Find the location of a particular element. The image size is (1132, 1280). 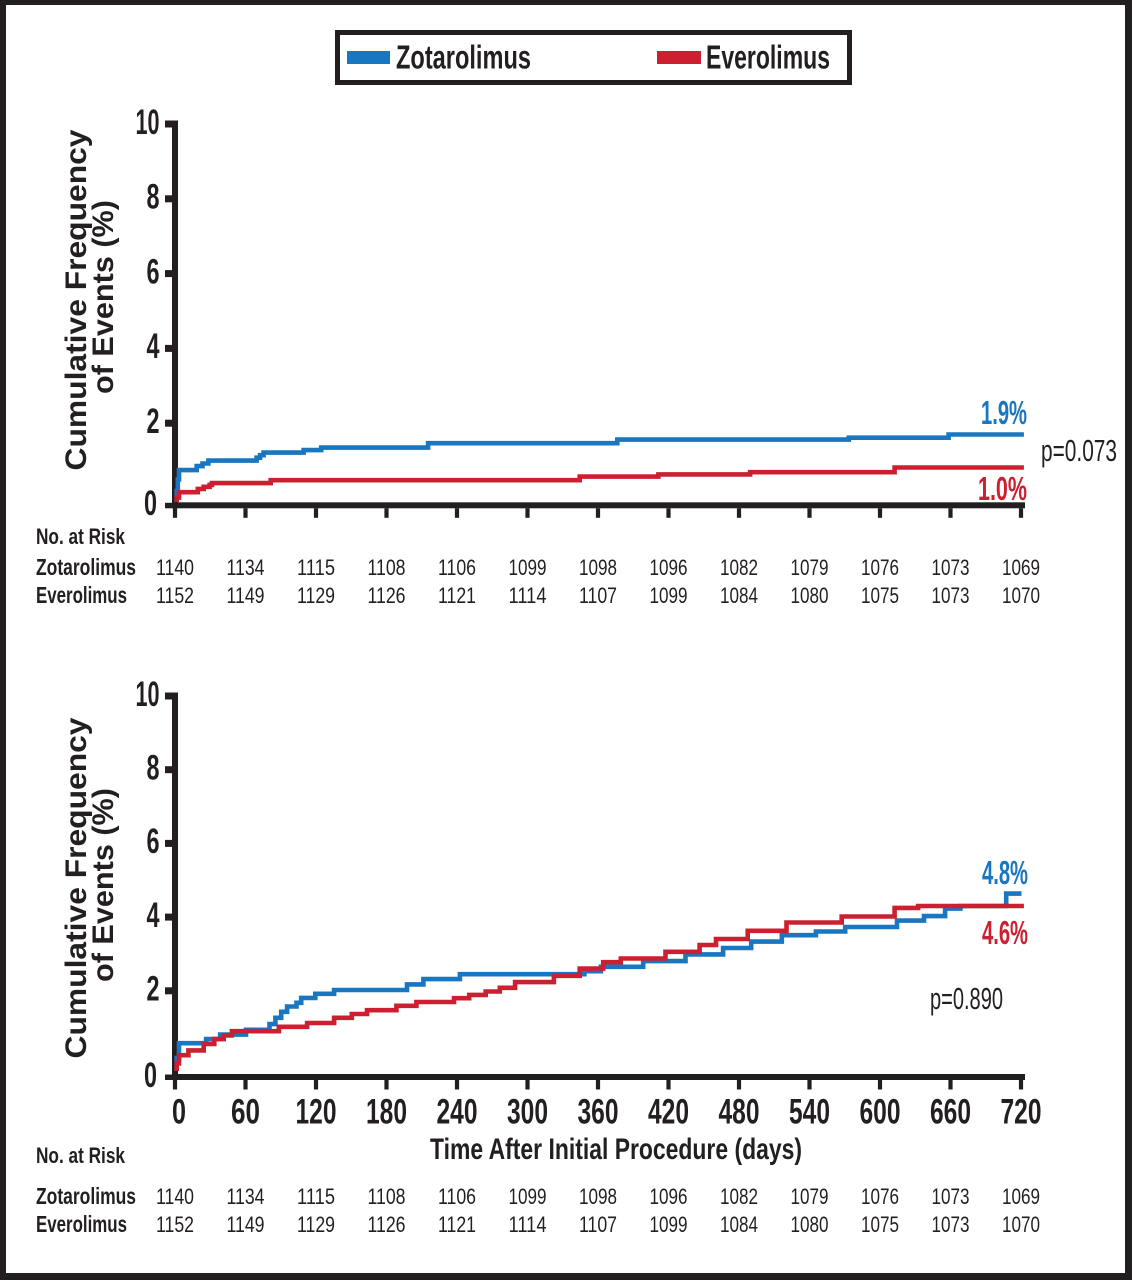

svg-text:Time After Initial Procedure (: Time After Initial Procedure (days) is located at coordinates (616, 1149).